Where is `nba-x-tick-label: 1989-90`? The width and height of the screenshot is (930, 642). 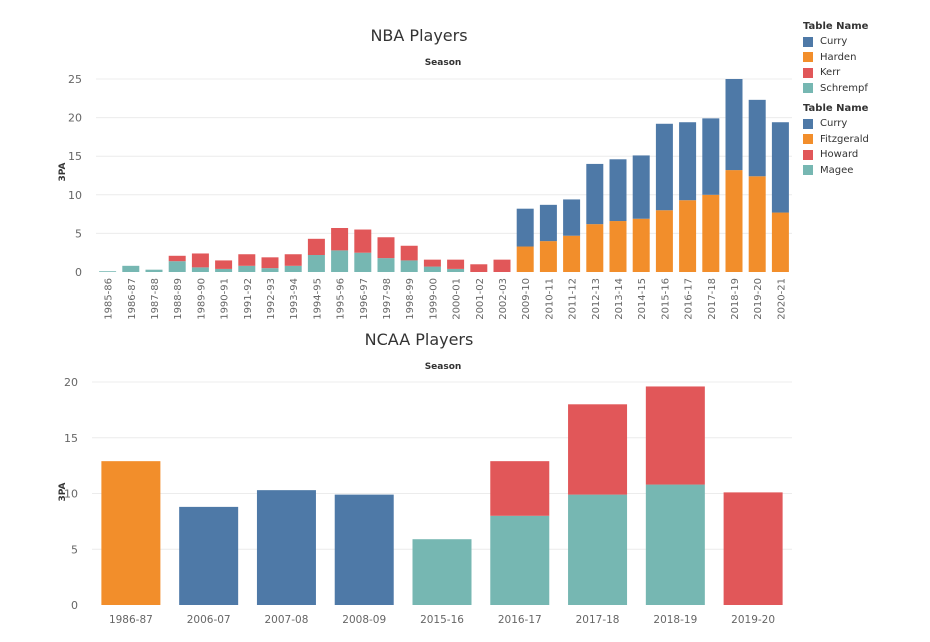
nba-x-tick-label: 1989-90 is located at coordinates (201, 299).